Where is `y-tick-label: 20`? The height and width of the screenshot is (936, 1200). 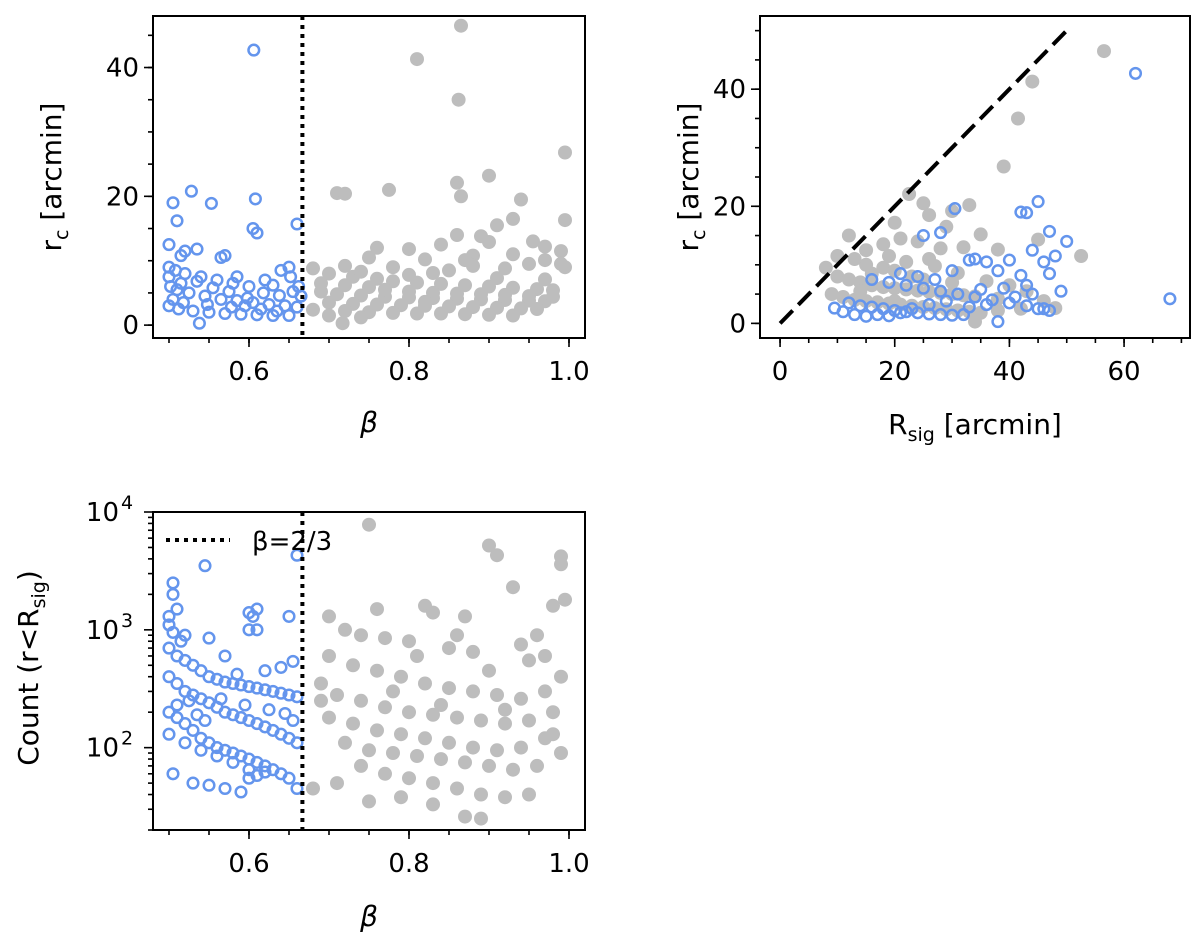
y-tick-label: 20 is located at coordinates (729, 207).